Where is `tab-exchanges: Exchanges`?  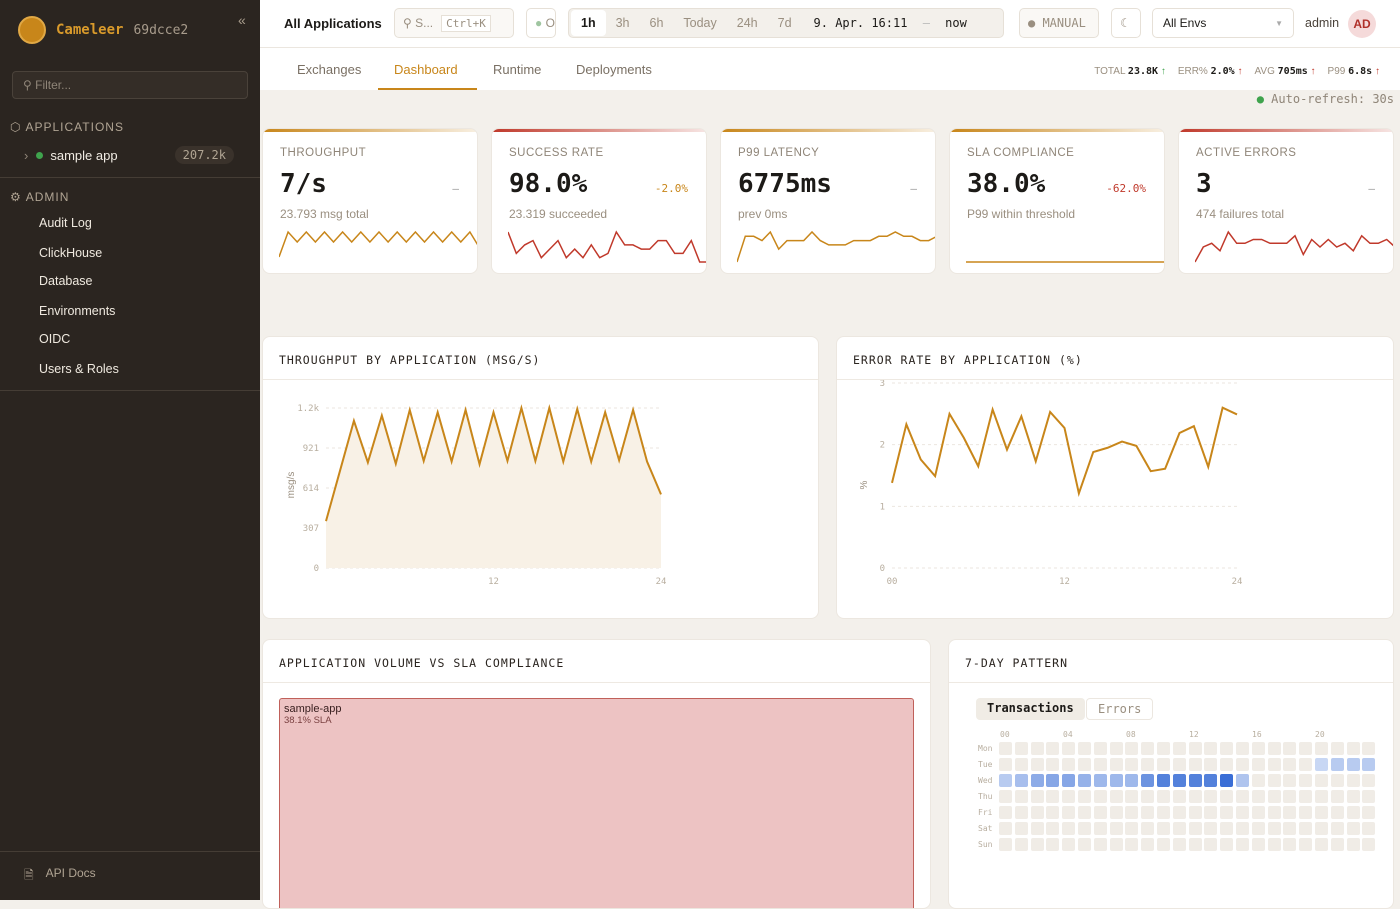
tab-exchanges: Exchanges is located at coordinates (329, 69).